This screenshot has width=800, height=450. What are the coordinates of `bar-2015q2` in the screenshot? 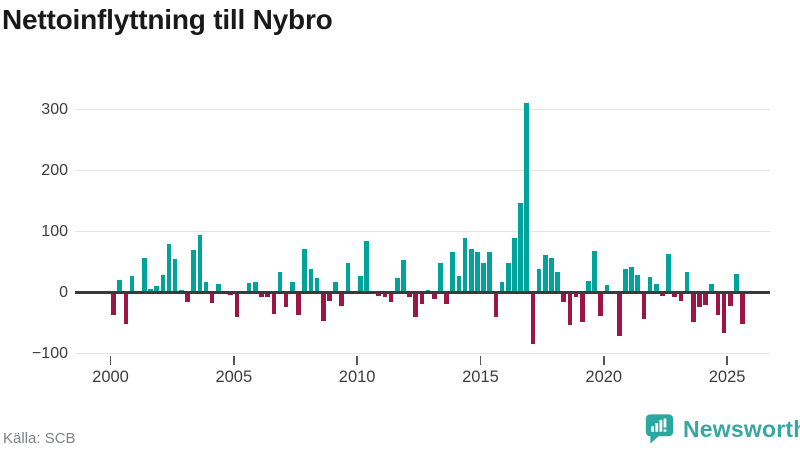 It's located at (490, 272).